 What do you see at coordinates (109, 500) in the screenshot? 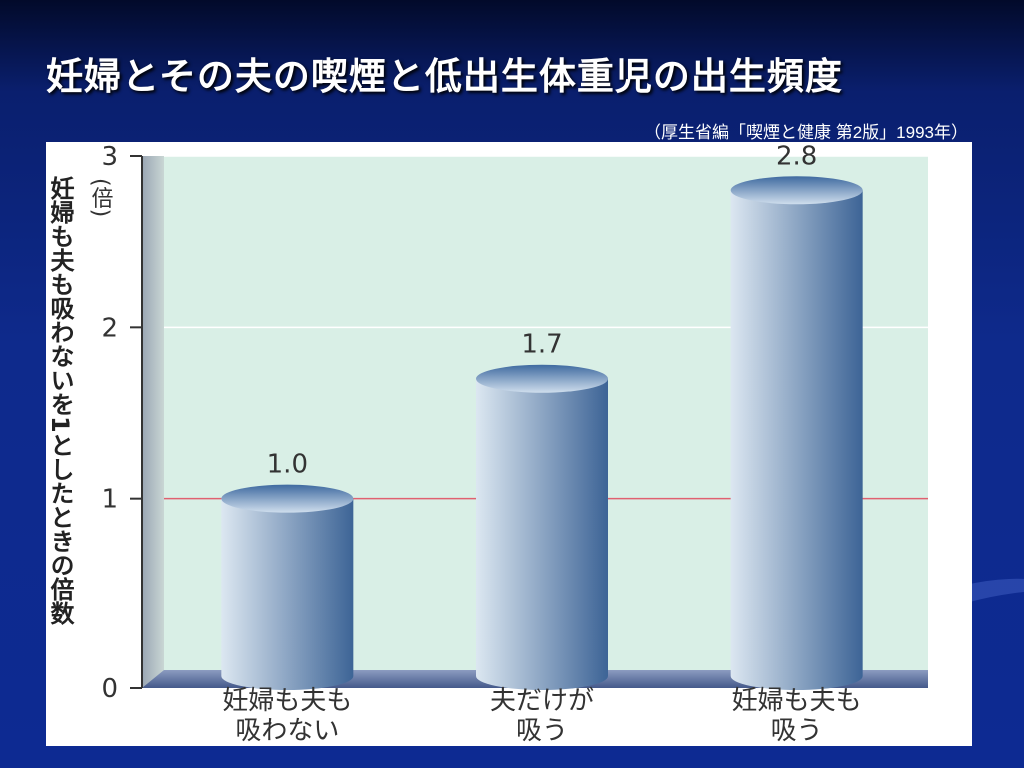
I see `y-tick-label: 1` at bounding box center [109, 500].